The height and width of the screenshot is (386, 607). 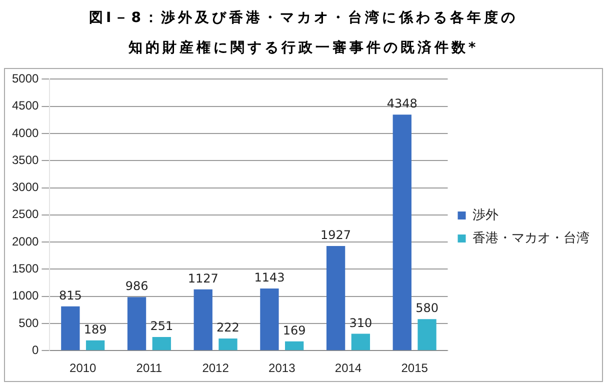 I want to click on chart-title: 図I－8：渉外及び香港・マカオ・台湾に係わる各年度の知的財産権に関する行政一審事件の既済件数*, so click(x=303, y=33).